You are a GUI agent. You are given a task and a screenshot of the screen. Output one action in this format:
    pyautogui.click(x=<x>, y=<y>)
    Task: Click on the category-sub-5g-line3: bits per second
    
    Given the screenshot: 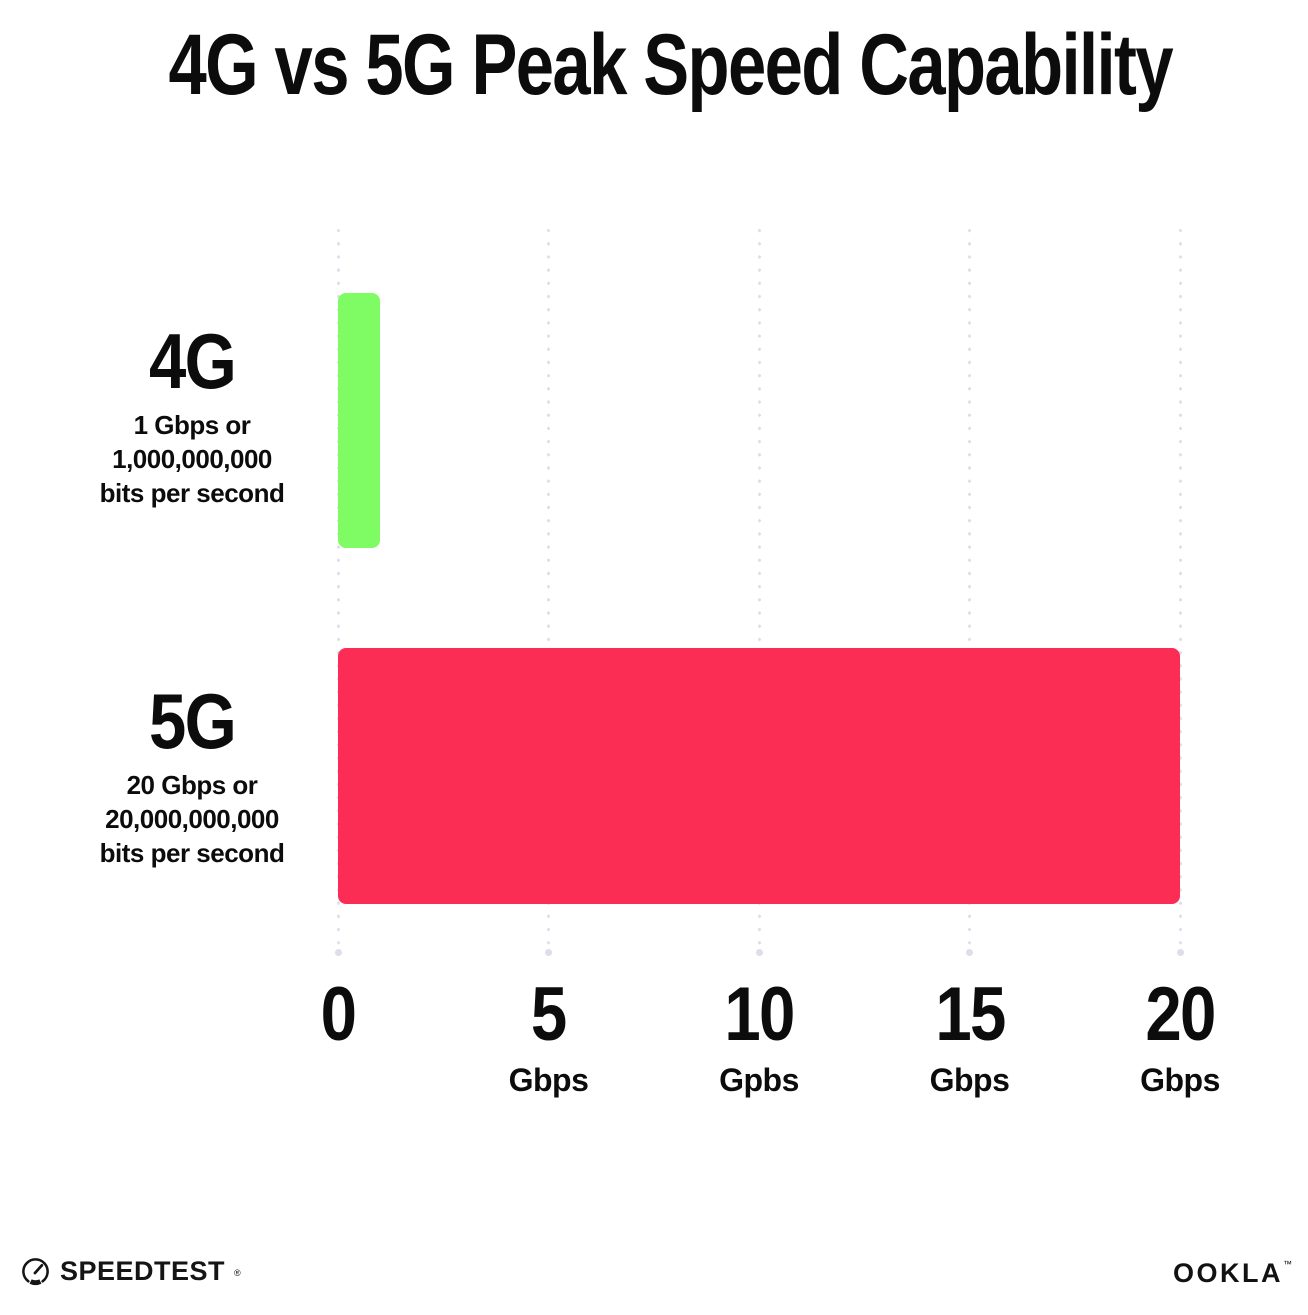 What is the action you would take?
    pyautogui.click(x=192, y=853)
    